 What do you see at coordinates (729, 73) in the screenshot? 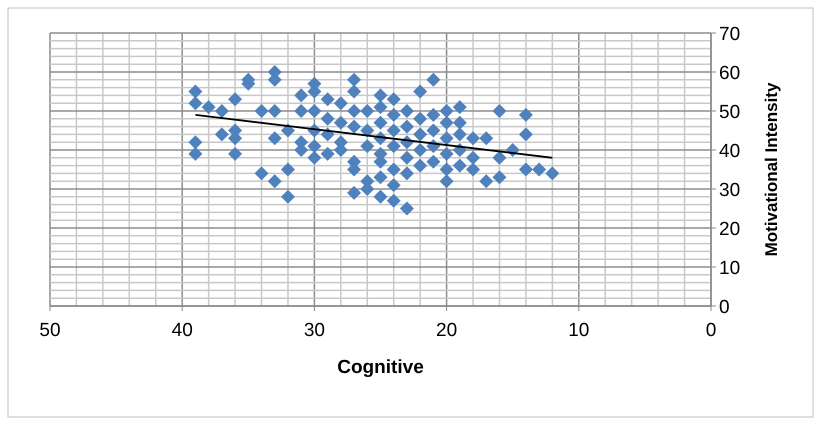
I see `y-tick-label: 60` at bounding box center [729, 73].